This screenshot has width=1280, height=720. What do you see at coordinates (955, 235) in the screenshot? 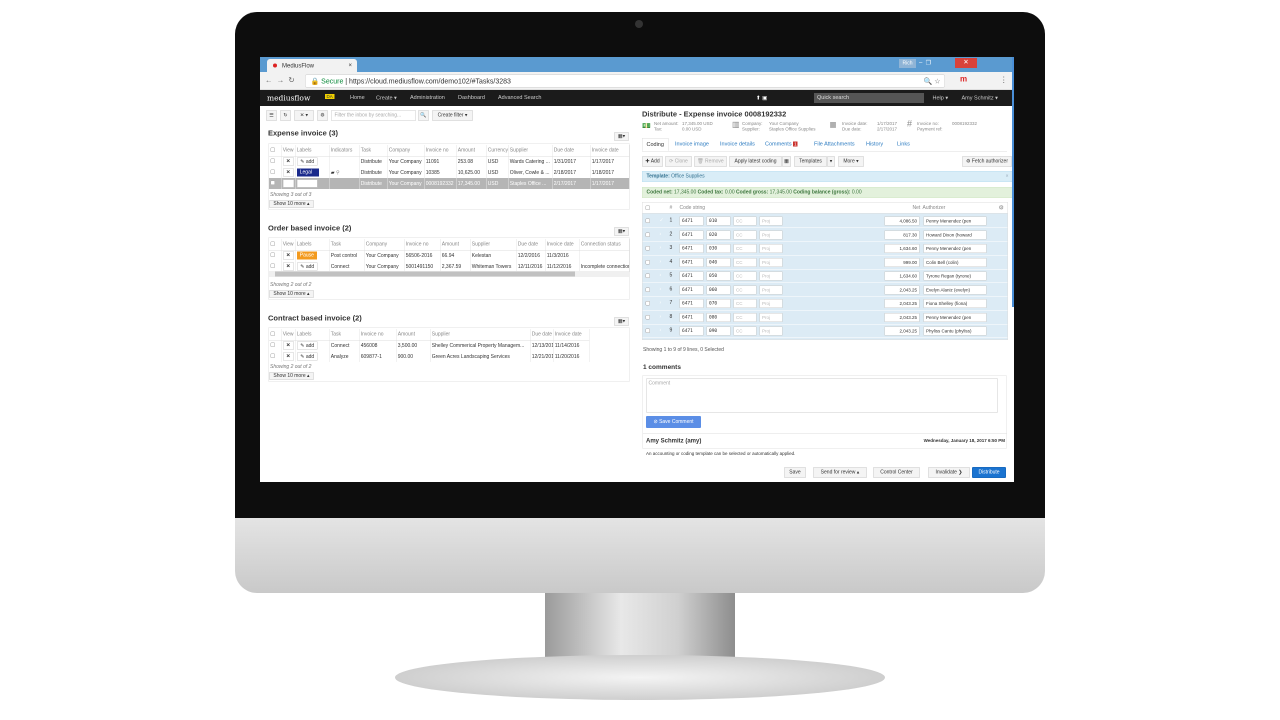
I see `authorizer-input: Howard Dixon (howard` at bounding box center [955, 235].